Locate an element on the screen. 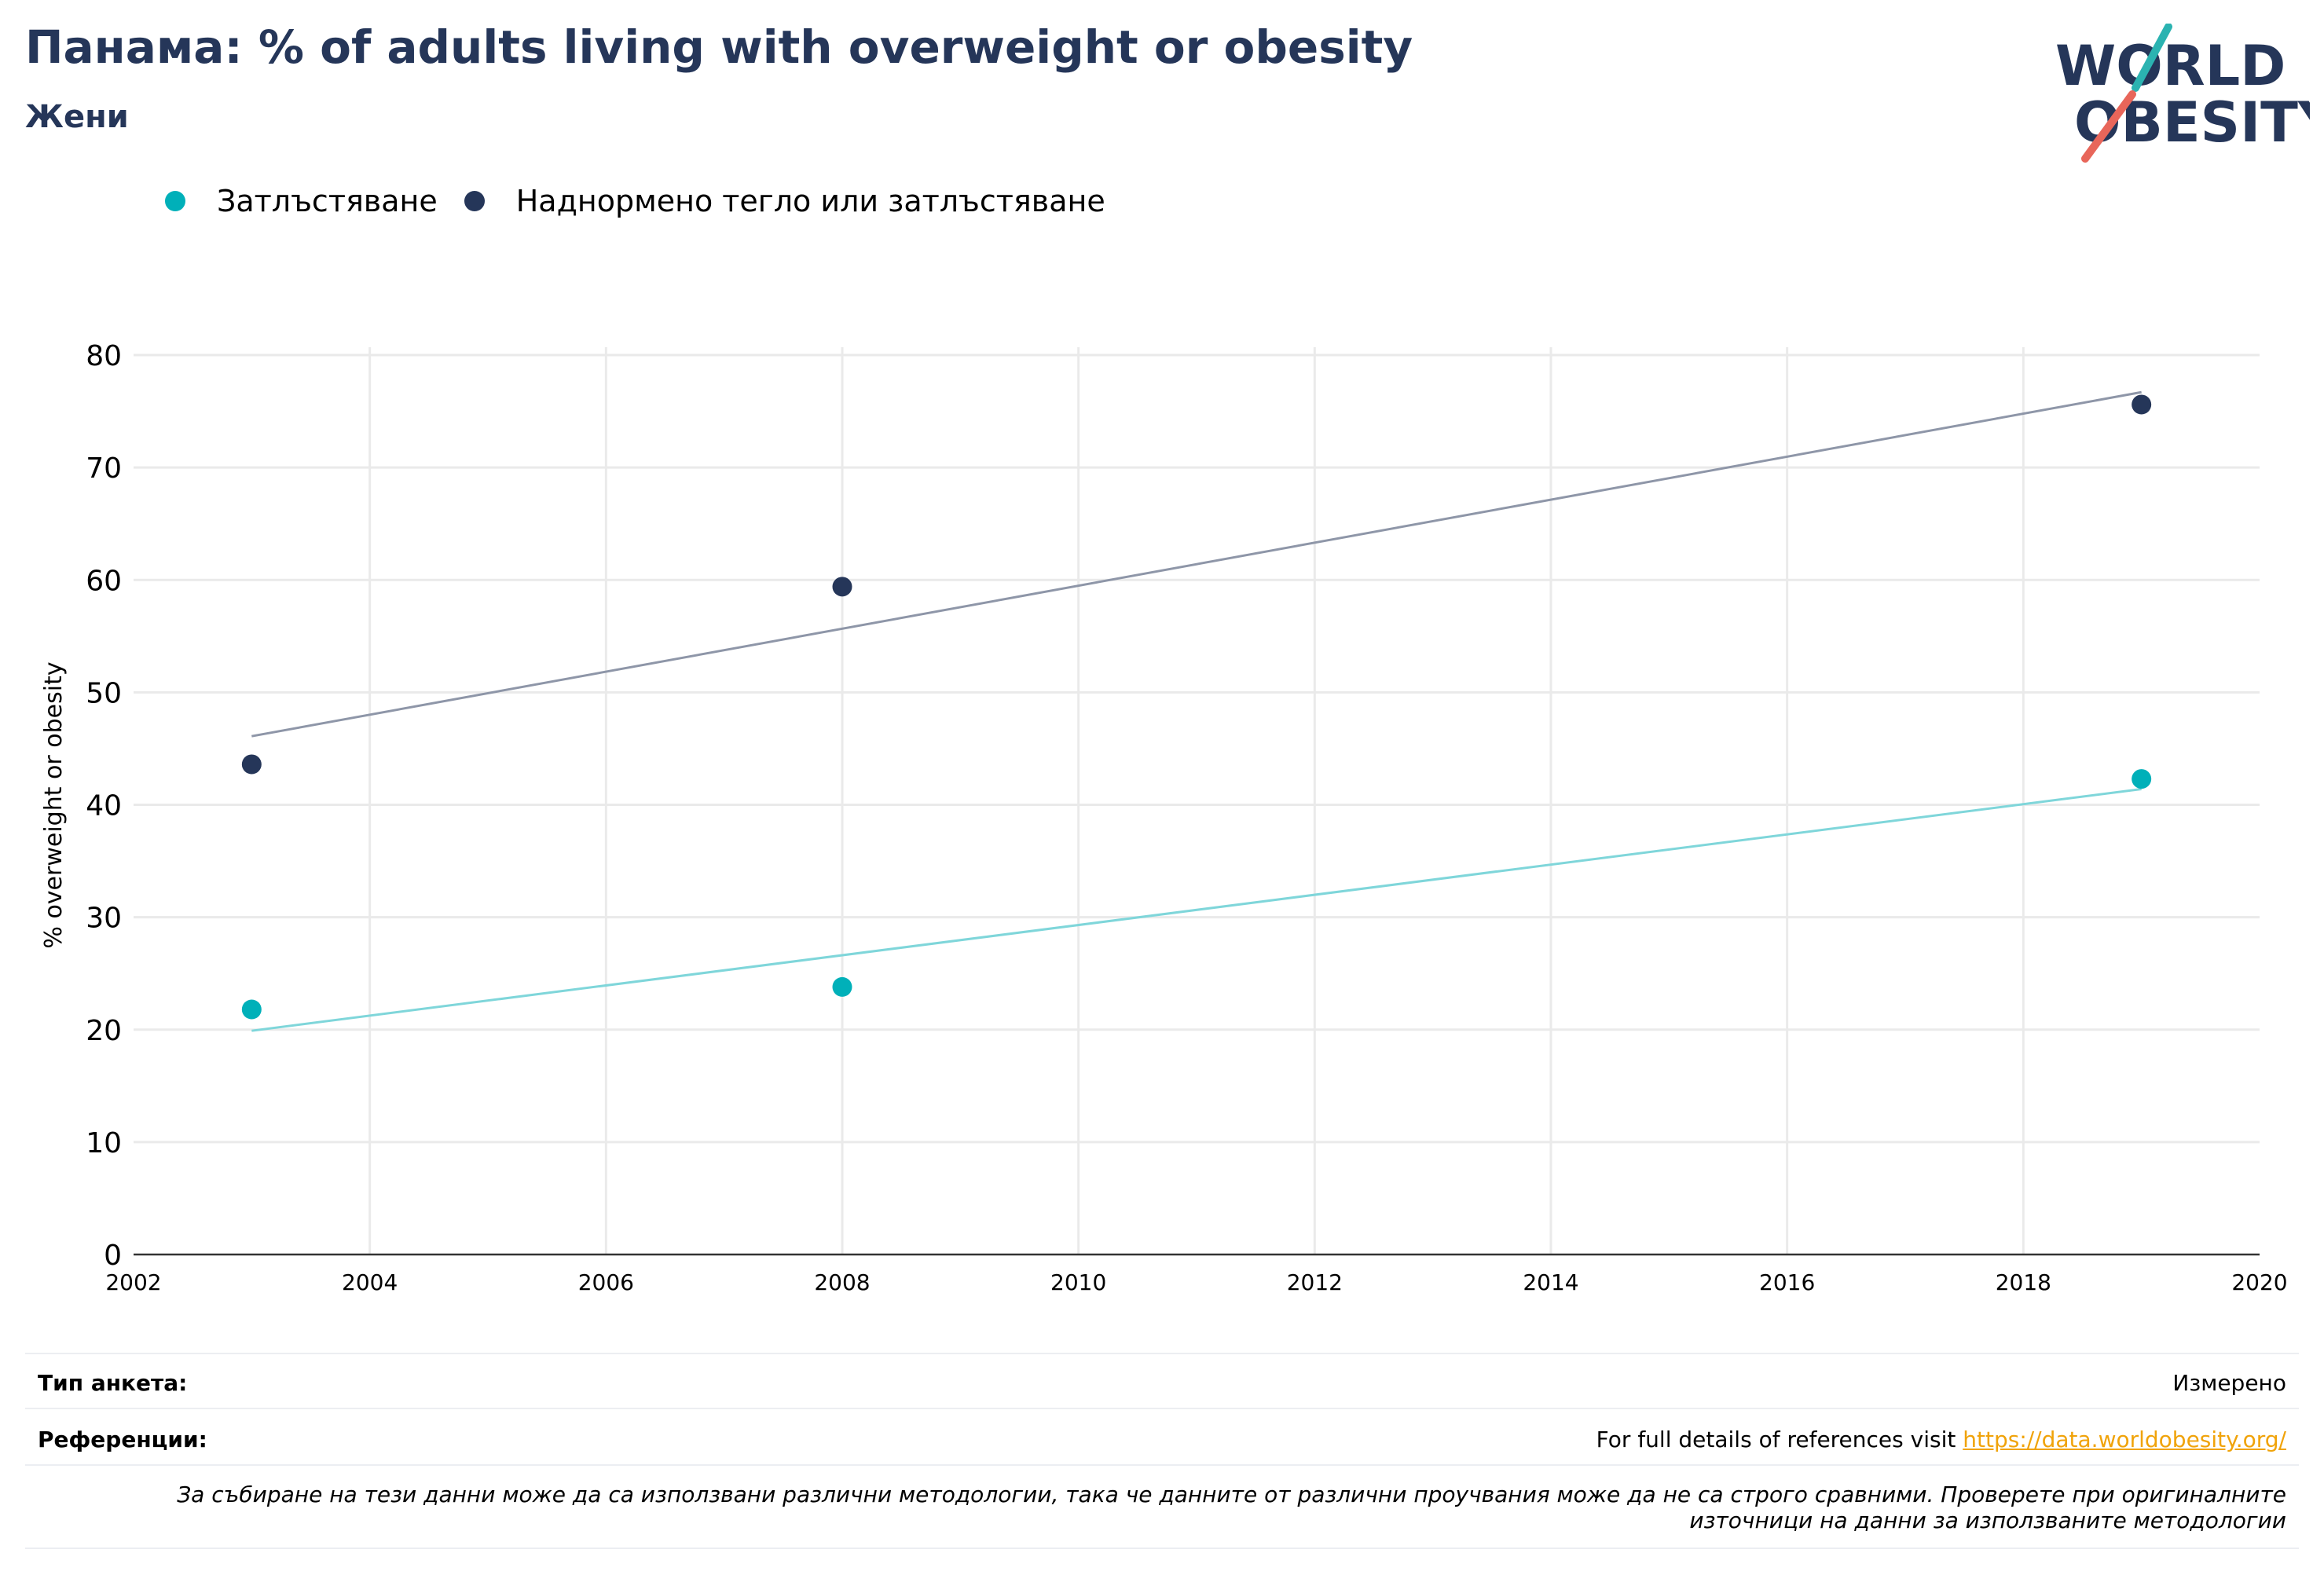  references-label: Референции: is located at coordinates (122, 1439).